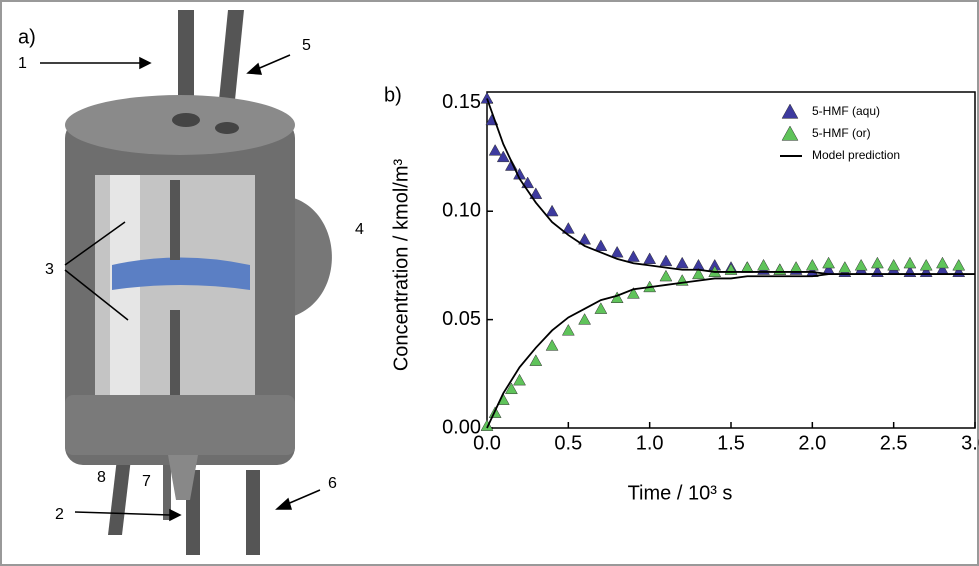  What do you see at coordinates (101, 477) in the screenshot?
I see `callout: 8` at bounding box center [101, 477].